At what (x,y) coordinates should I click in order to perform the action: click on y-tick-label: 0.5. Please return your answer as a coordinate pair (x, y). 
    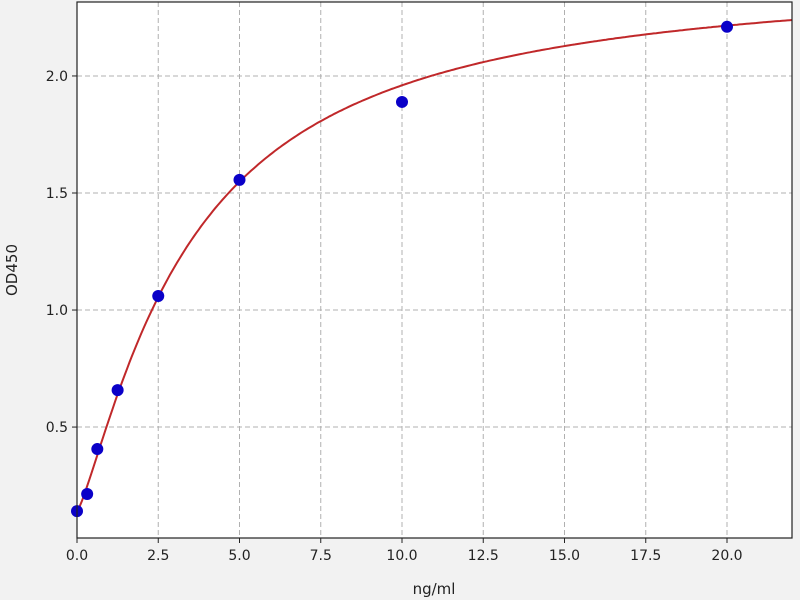
    Looking at the image, I should click on (57, 428).